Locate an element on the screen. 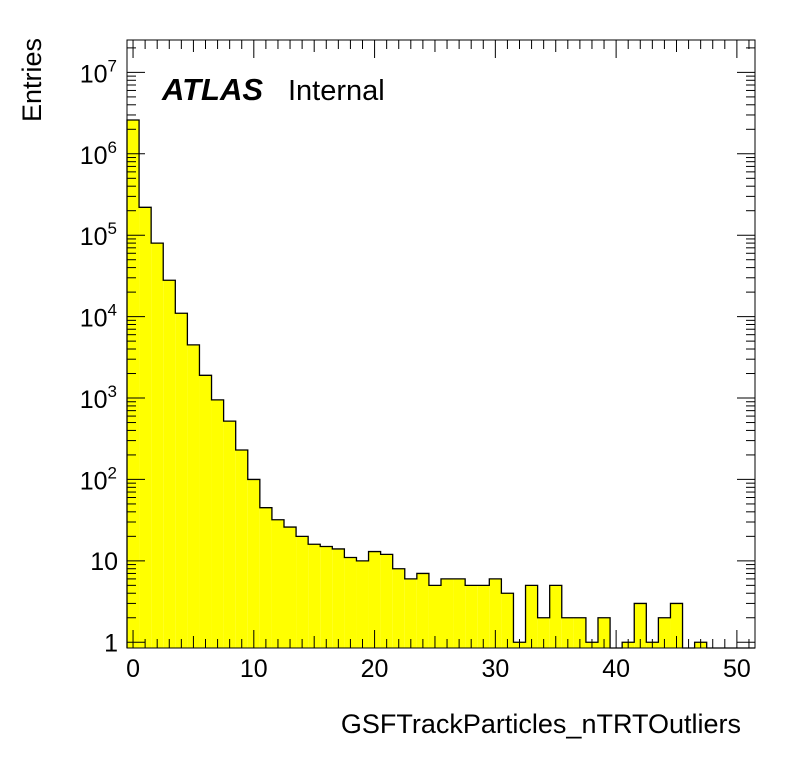 The image size is (796, 772). y-tick-label: 1 is located at coordinates (111, 643).